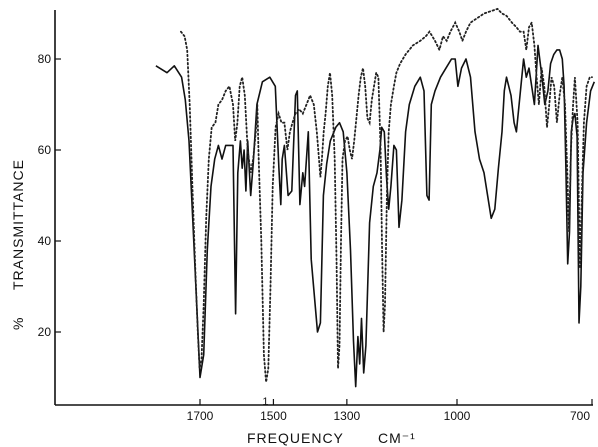 This screenshot has height=447, width=598. What do you see at coordinates (265, 402) in the screenshot?
I see `peak-annotation: 1` at bounding box center [265, 402].